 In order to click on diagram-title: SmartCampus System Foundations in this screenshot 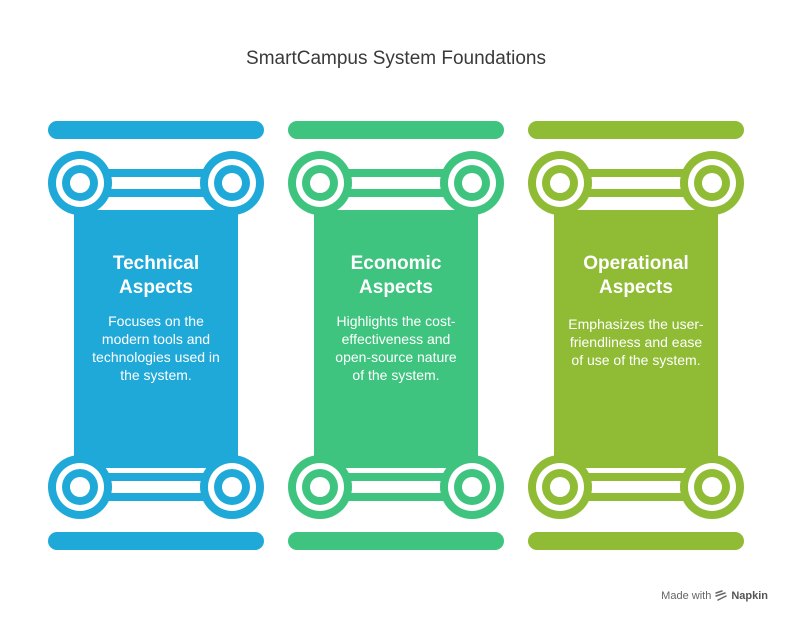, I will do `click(396, 58)`.